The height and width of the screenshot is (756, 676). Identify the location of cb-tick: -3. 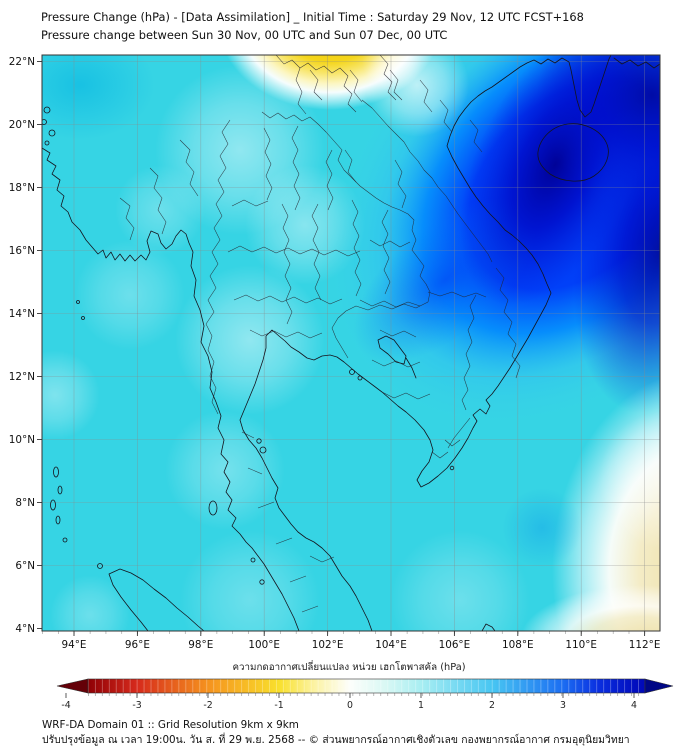
(136, 705).